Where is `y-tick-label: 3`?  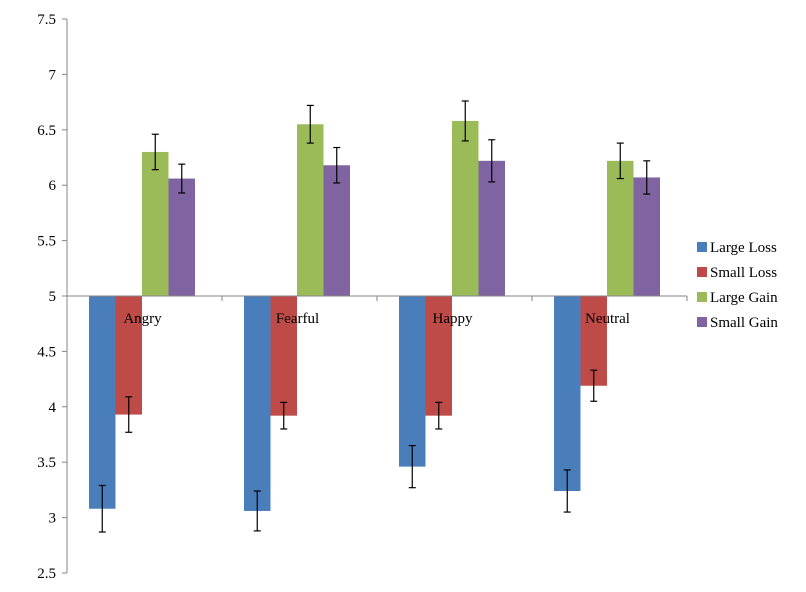
y-tick-label: 3 is located at coordinates (53, 519).